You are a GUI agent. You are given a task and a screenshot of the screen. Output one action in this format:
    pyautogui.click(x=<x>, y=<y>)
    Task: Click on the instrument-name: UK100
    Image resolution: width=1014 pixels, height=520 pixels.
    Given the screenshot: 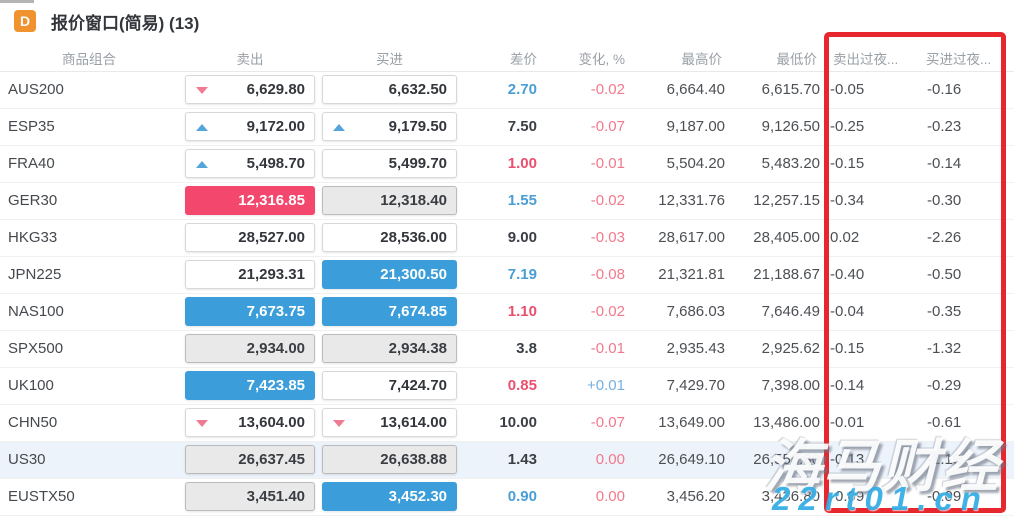 What is the action you would take?
    pyautogui.click(x=31, y=385)
    